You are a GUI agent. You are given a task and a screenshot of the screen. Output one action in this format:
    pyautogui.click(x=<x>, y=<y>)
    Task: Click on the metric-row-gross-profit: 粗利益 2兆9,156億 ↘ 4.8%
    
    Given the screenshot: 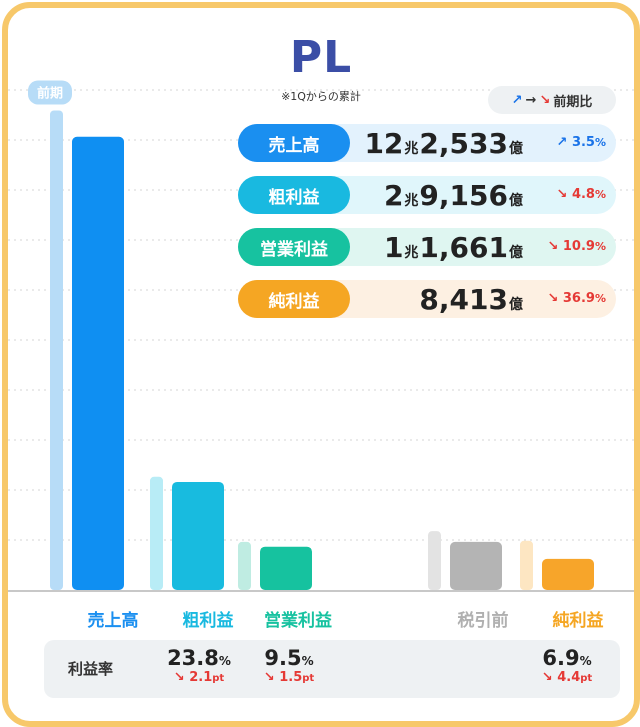 What is the action you would take?
    pyautogui.click(x=427, y=195)
    